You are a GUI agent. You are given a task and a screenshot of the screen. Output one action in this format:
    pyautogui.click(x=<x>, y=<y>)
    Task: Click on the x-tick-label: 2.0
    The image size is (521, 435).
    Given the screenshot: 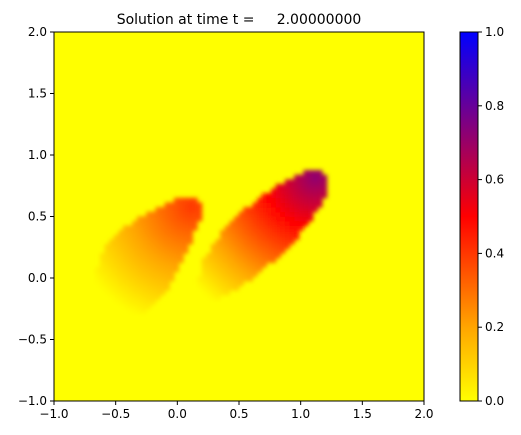 What is the action you would take?
    pyautogui.click(x=423, y=414)
    